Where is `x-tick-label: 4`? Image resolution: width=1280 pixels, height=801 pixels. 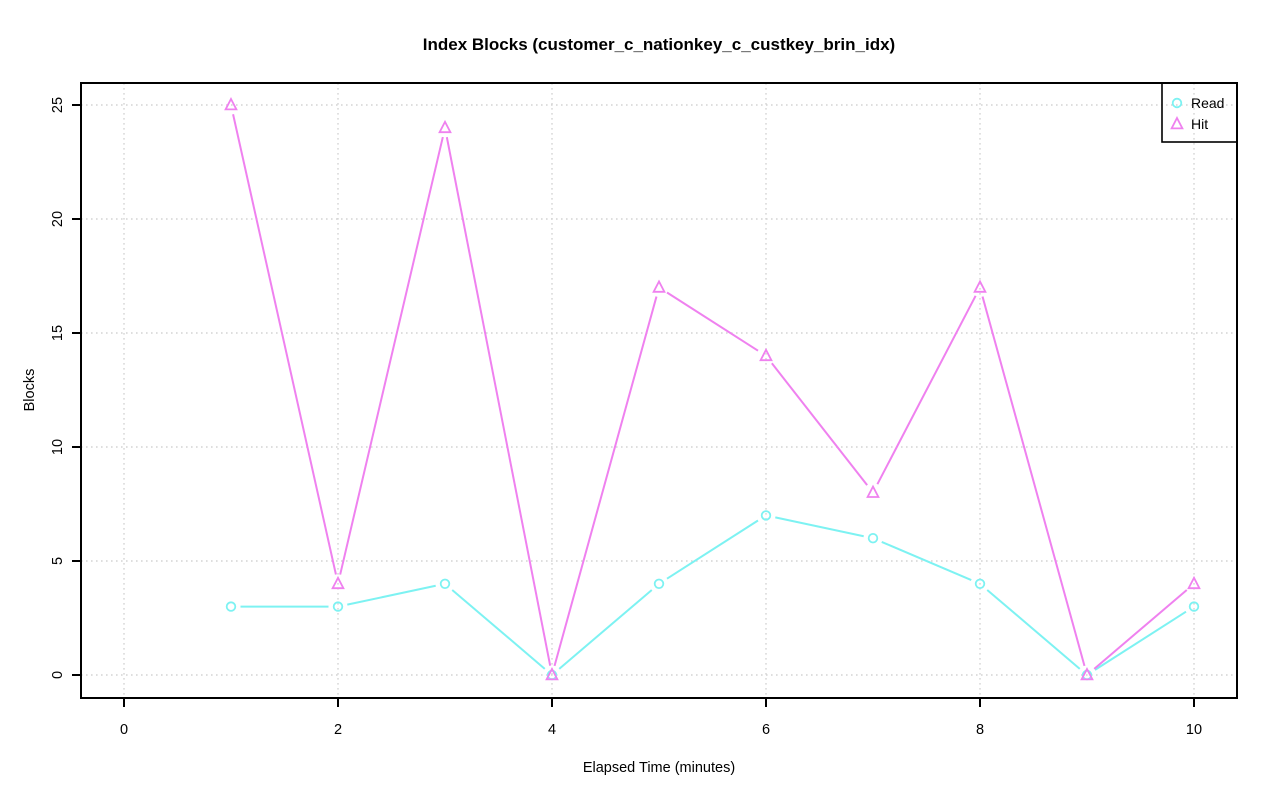
x-tick-label: 4 is located at coordinates (552, 730).